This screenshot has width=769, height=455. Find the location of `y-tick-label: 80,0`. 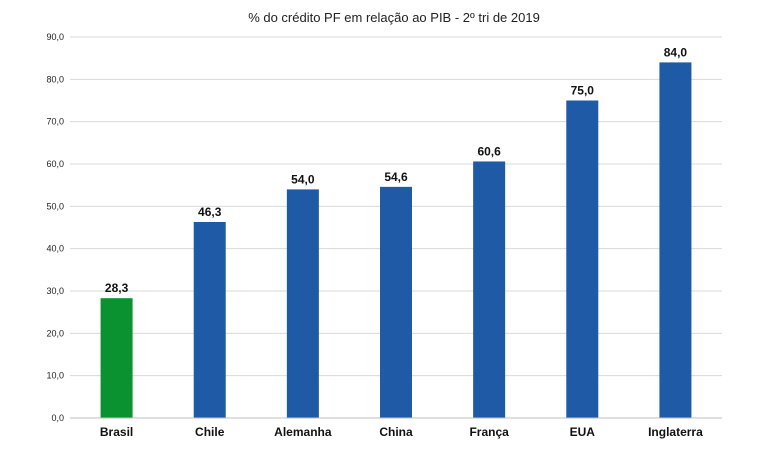

y-tick-label: 80,0 is located at coordinates (55, 79).